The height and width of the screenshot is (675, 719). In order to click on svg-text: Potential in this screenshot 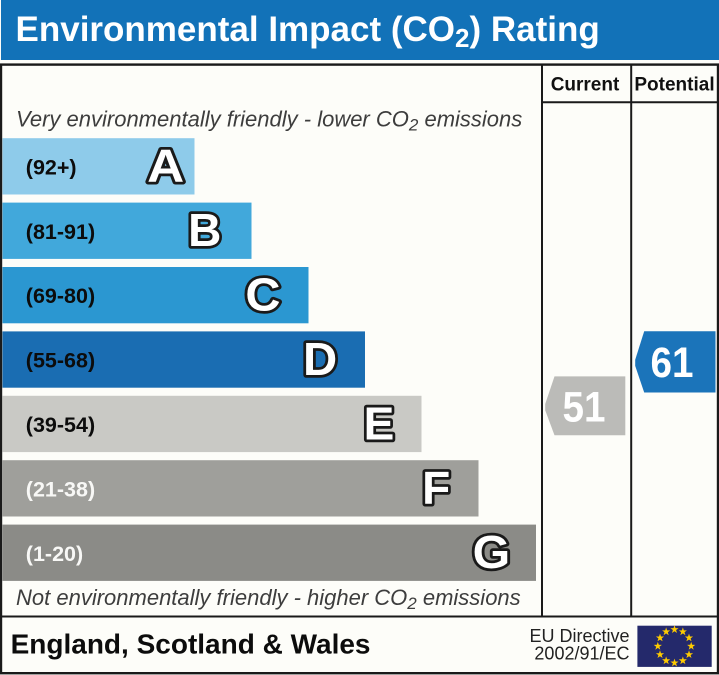, I will do `click(674, 85)`.